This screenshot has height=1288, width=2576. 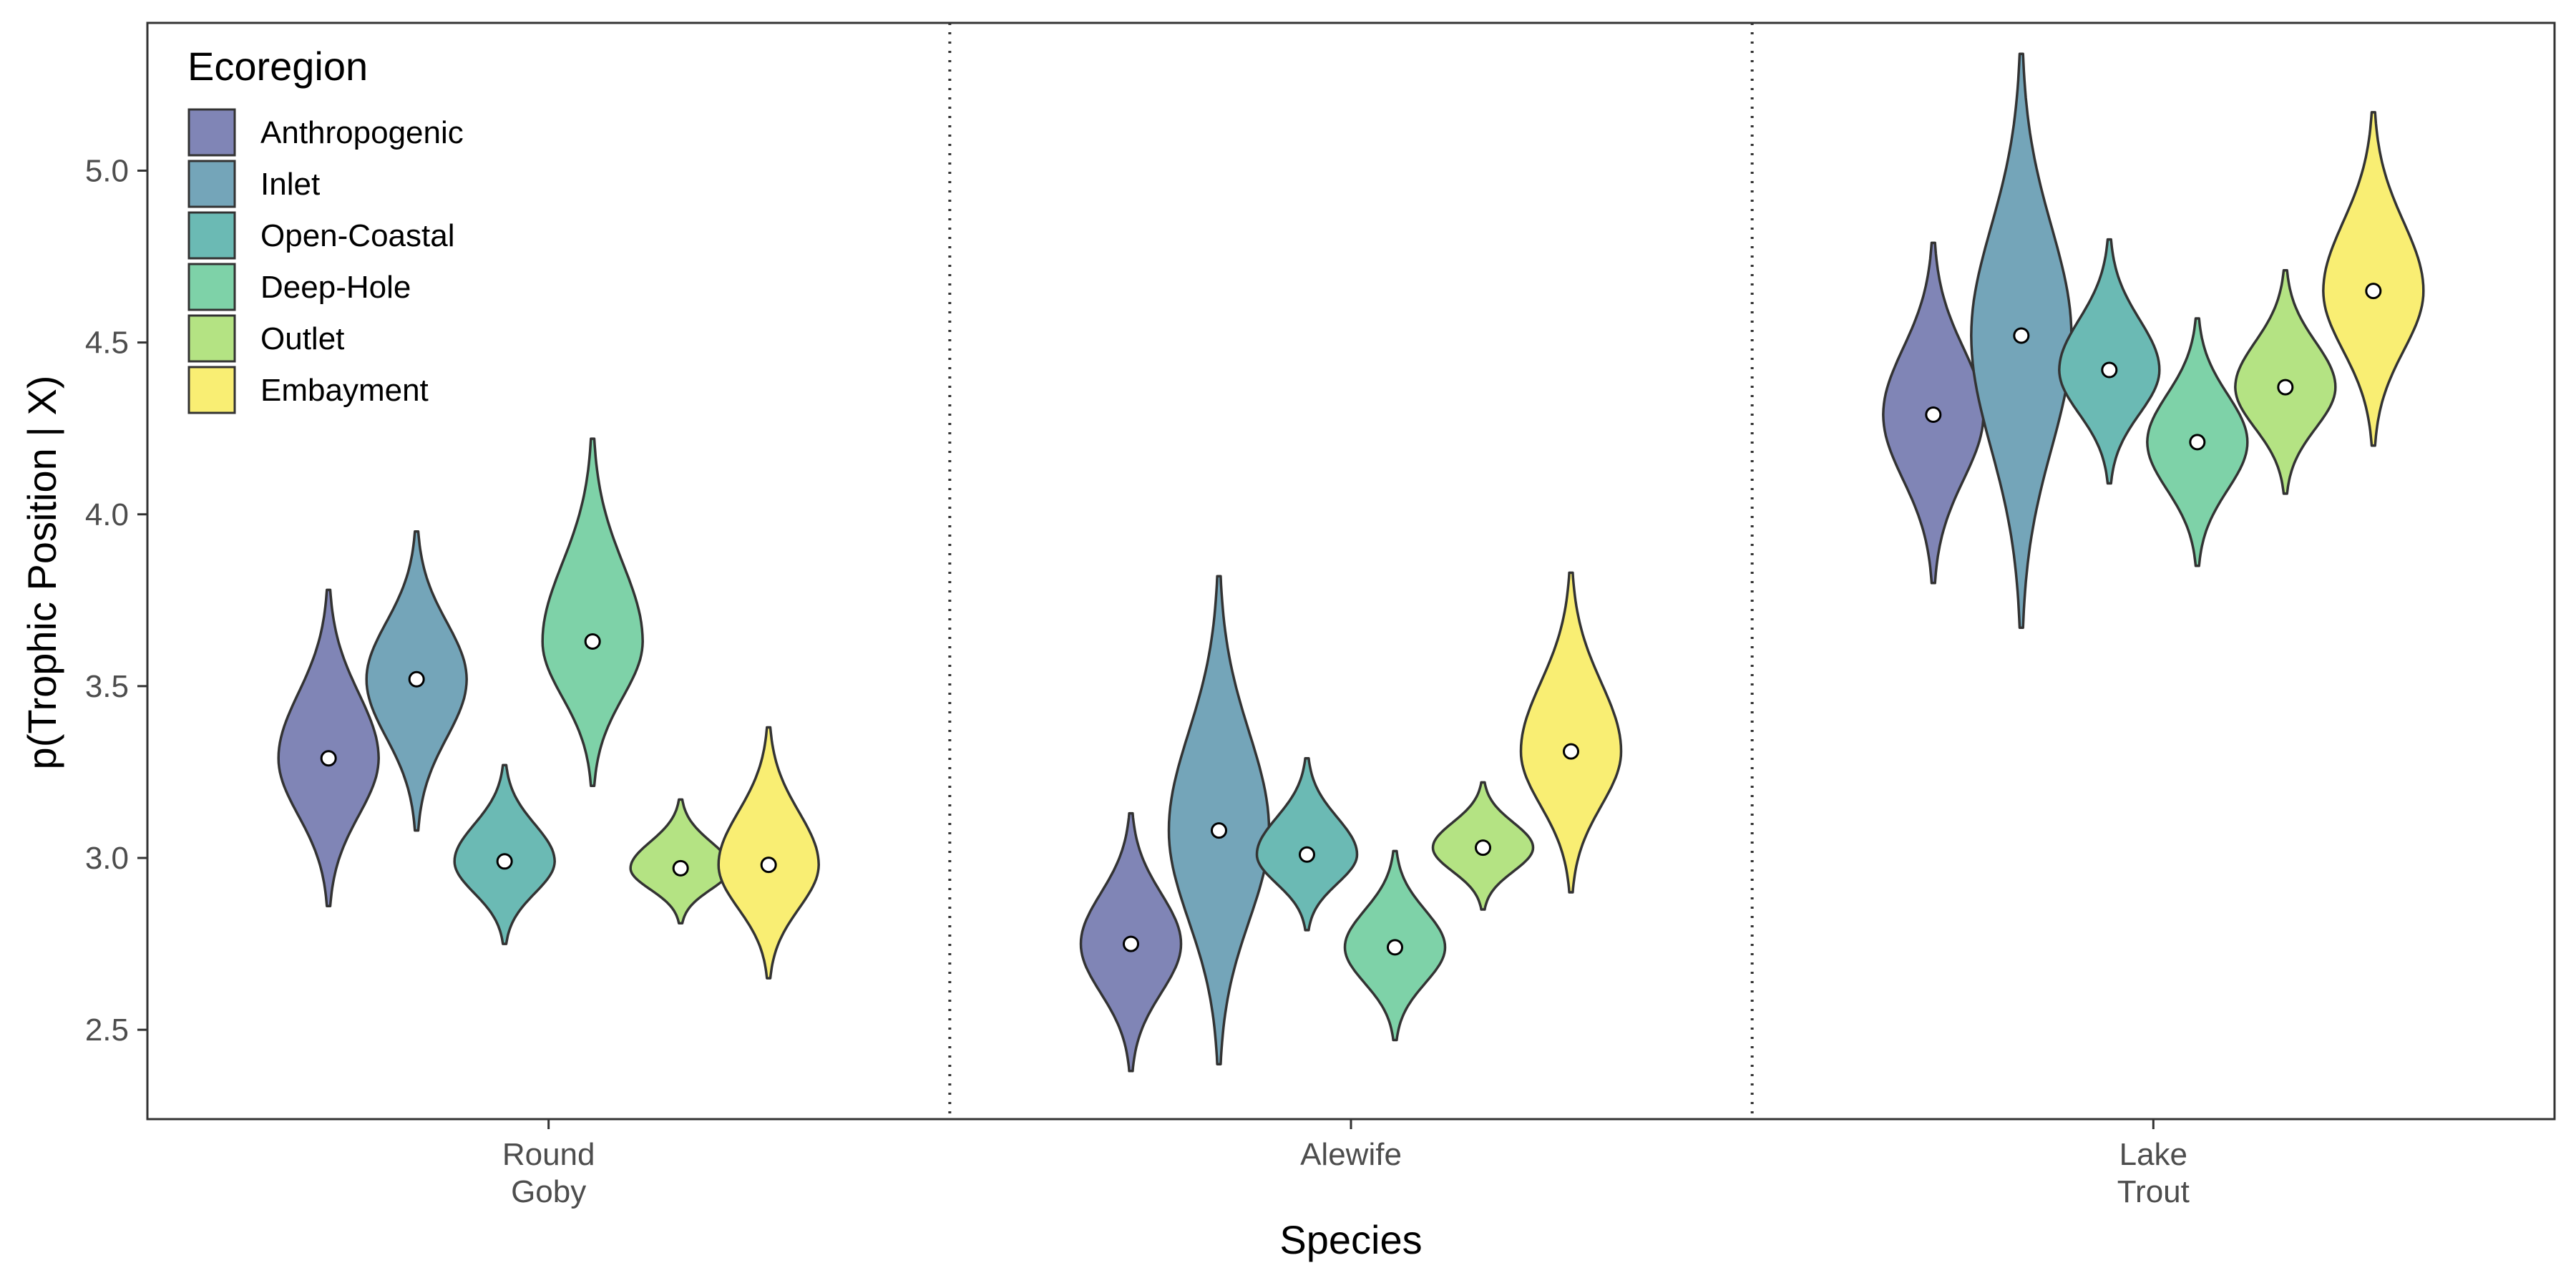 What do you see at coordinates (2153, 1154) in the screenshot?
I see `x-tick-label: Lake` at bounding box center [2153, 1154].